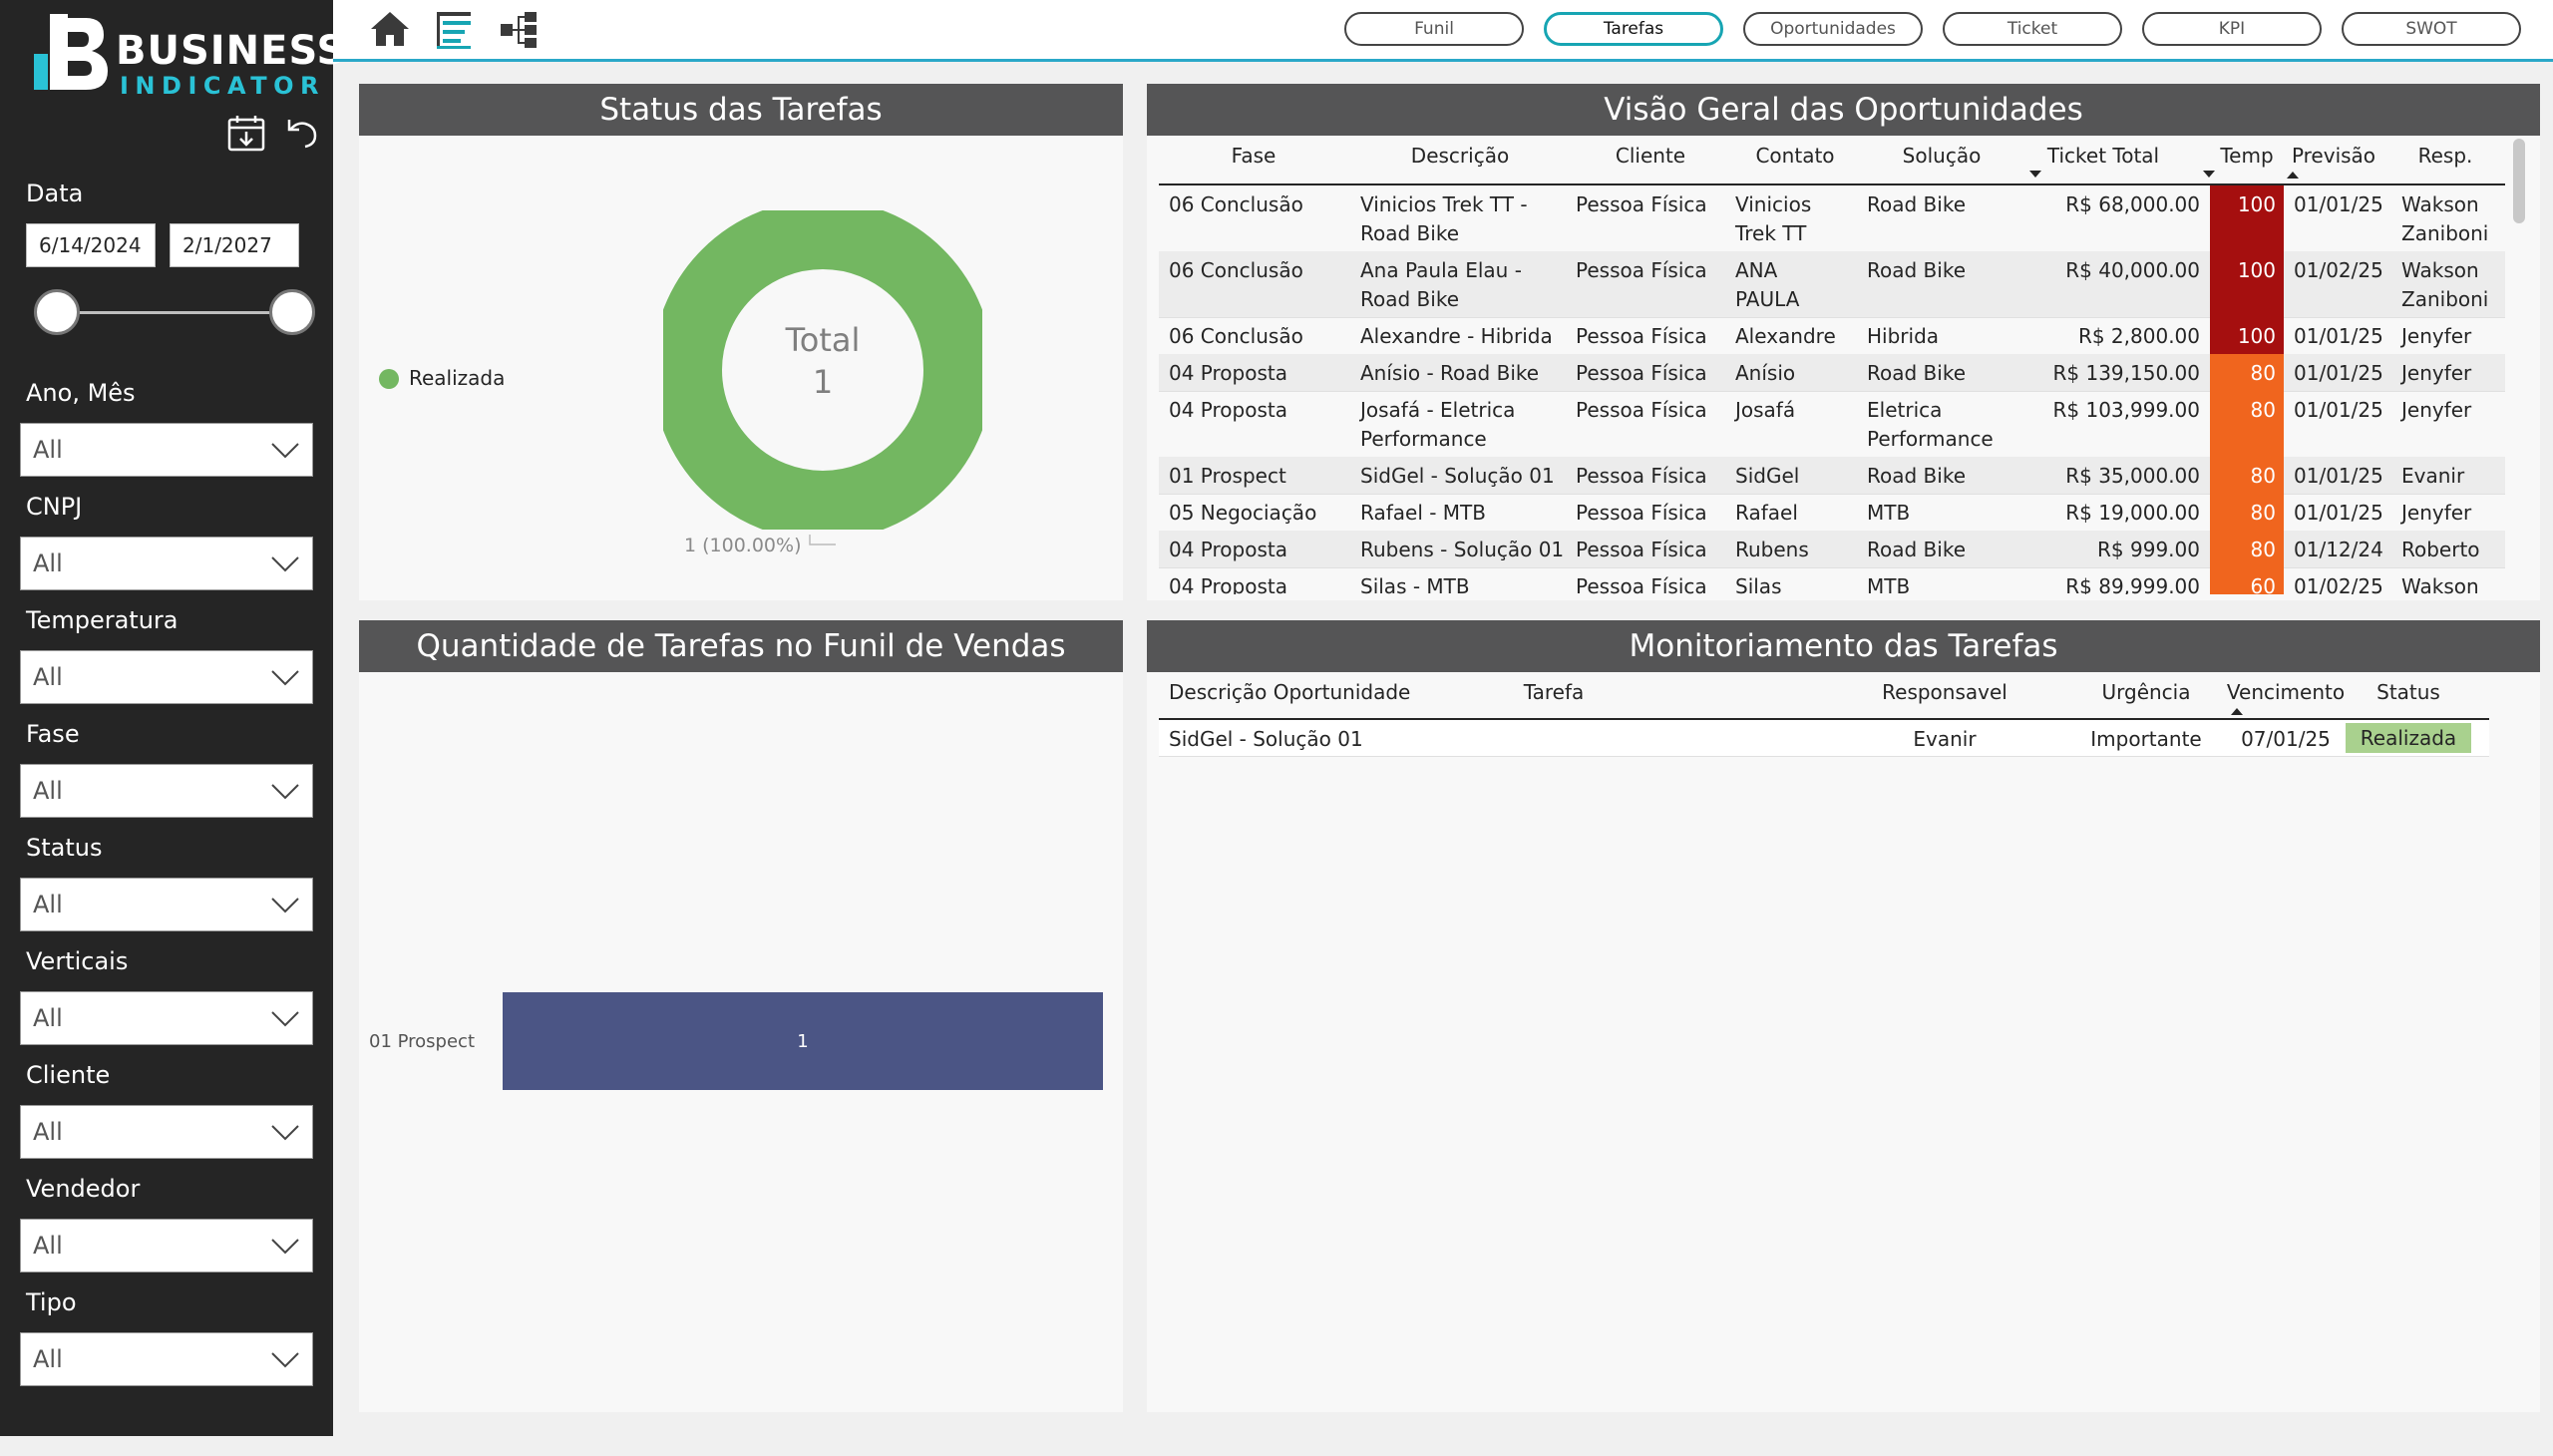 Image resolution: width=2553 pixels, height=1456 pixels. Describe the element at coordinates (1444, 204) in the screenshot. I see `cell-descricao: Vinicios Trek TT -` at that location.